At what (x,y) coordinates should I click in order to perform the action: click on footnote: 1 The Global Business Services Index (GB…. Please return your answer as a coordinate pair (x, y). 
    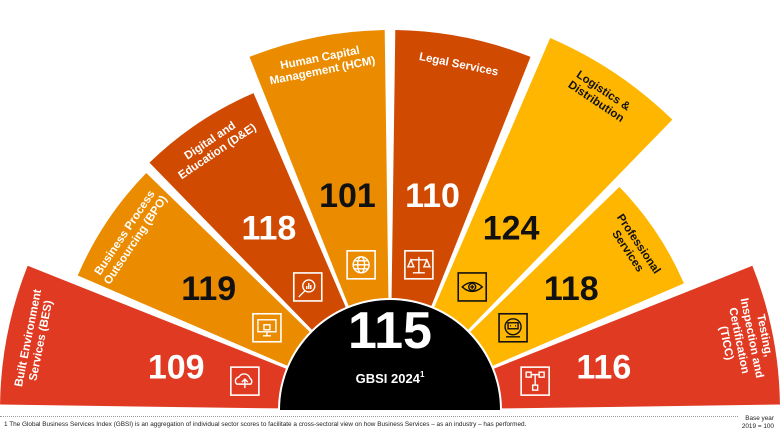
    Looking at the image, I should click on (265, 424).